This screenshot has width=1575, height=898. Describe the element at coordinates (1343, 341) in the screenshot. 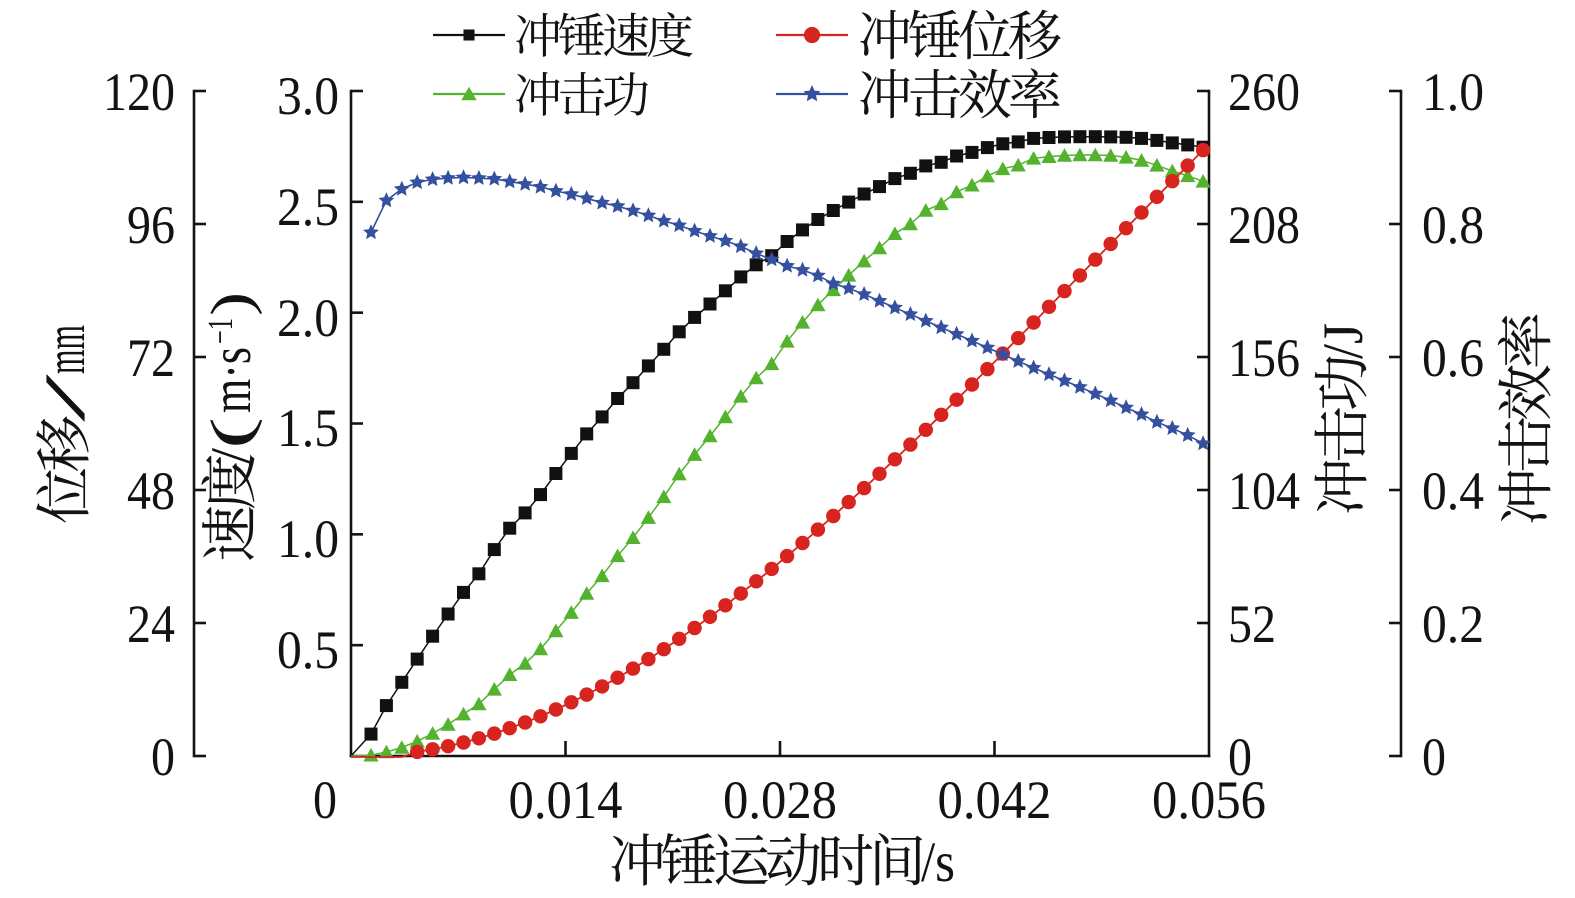

I see `svg-text: /J` at that location.